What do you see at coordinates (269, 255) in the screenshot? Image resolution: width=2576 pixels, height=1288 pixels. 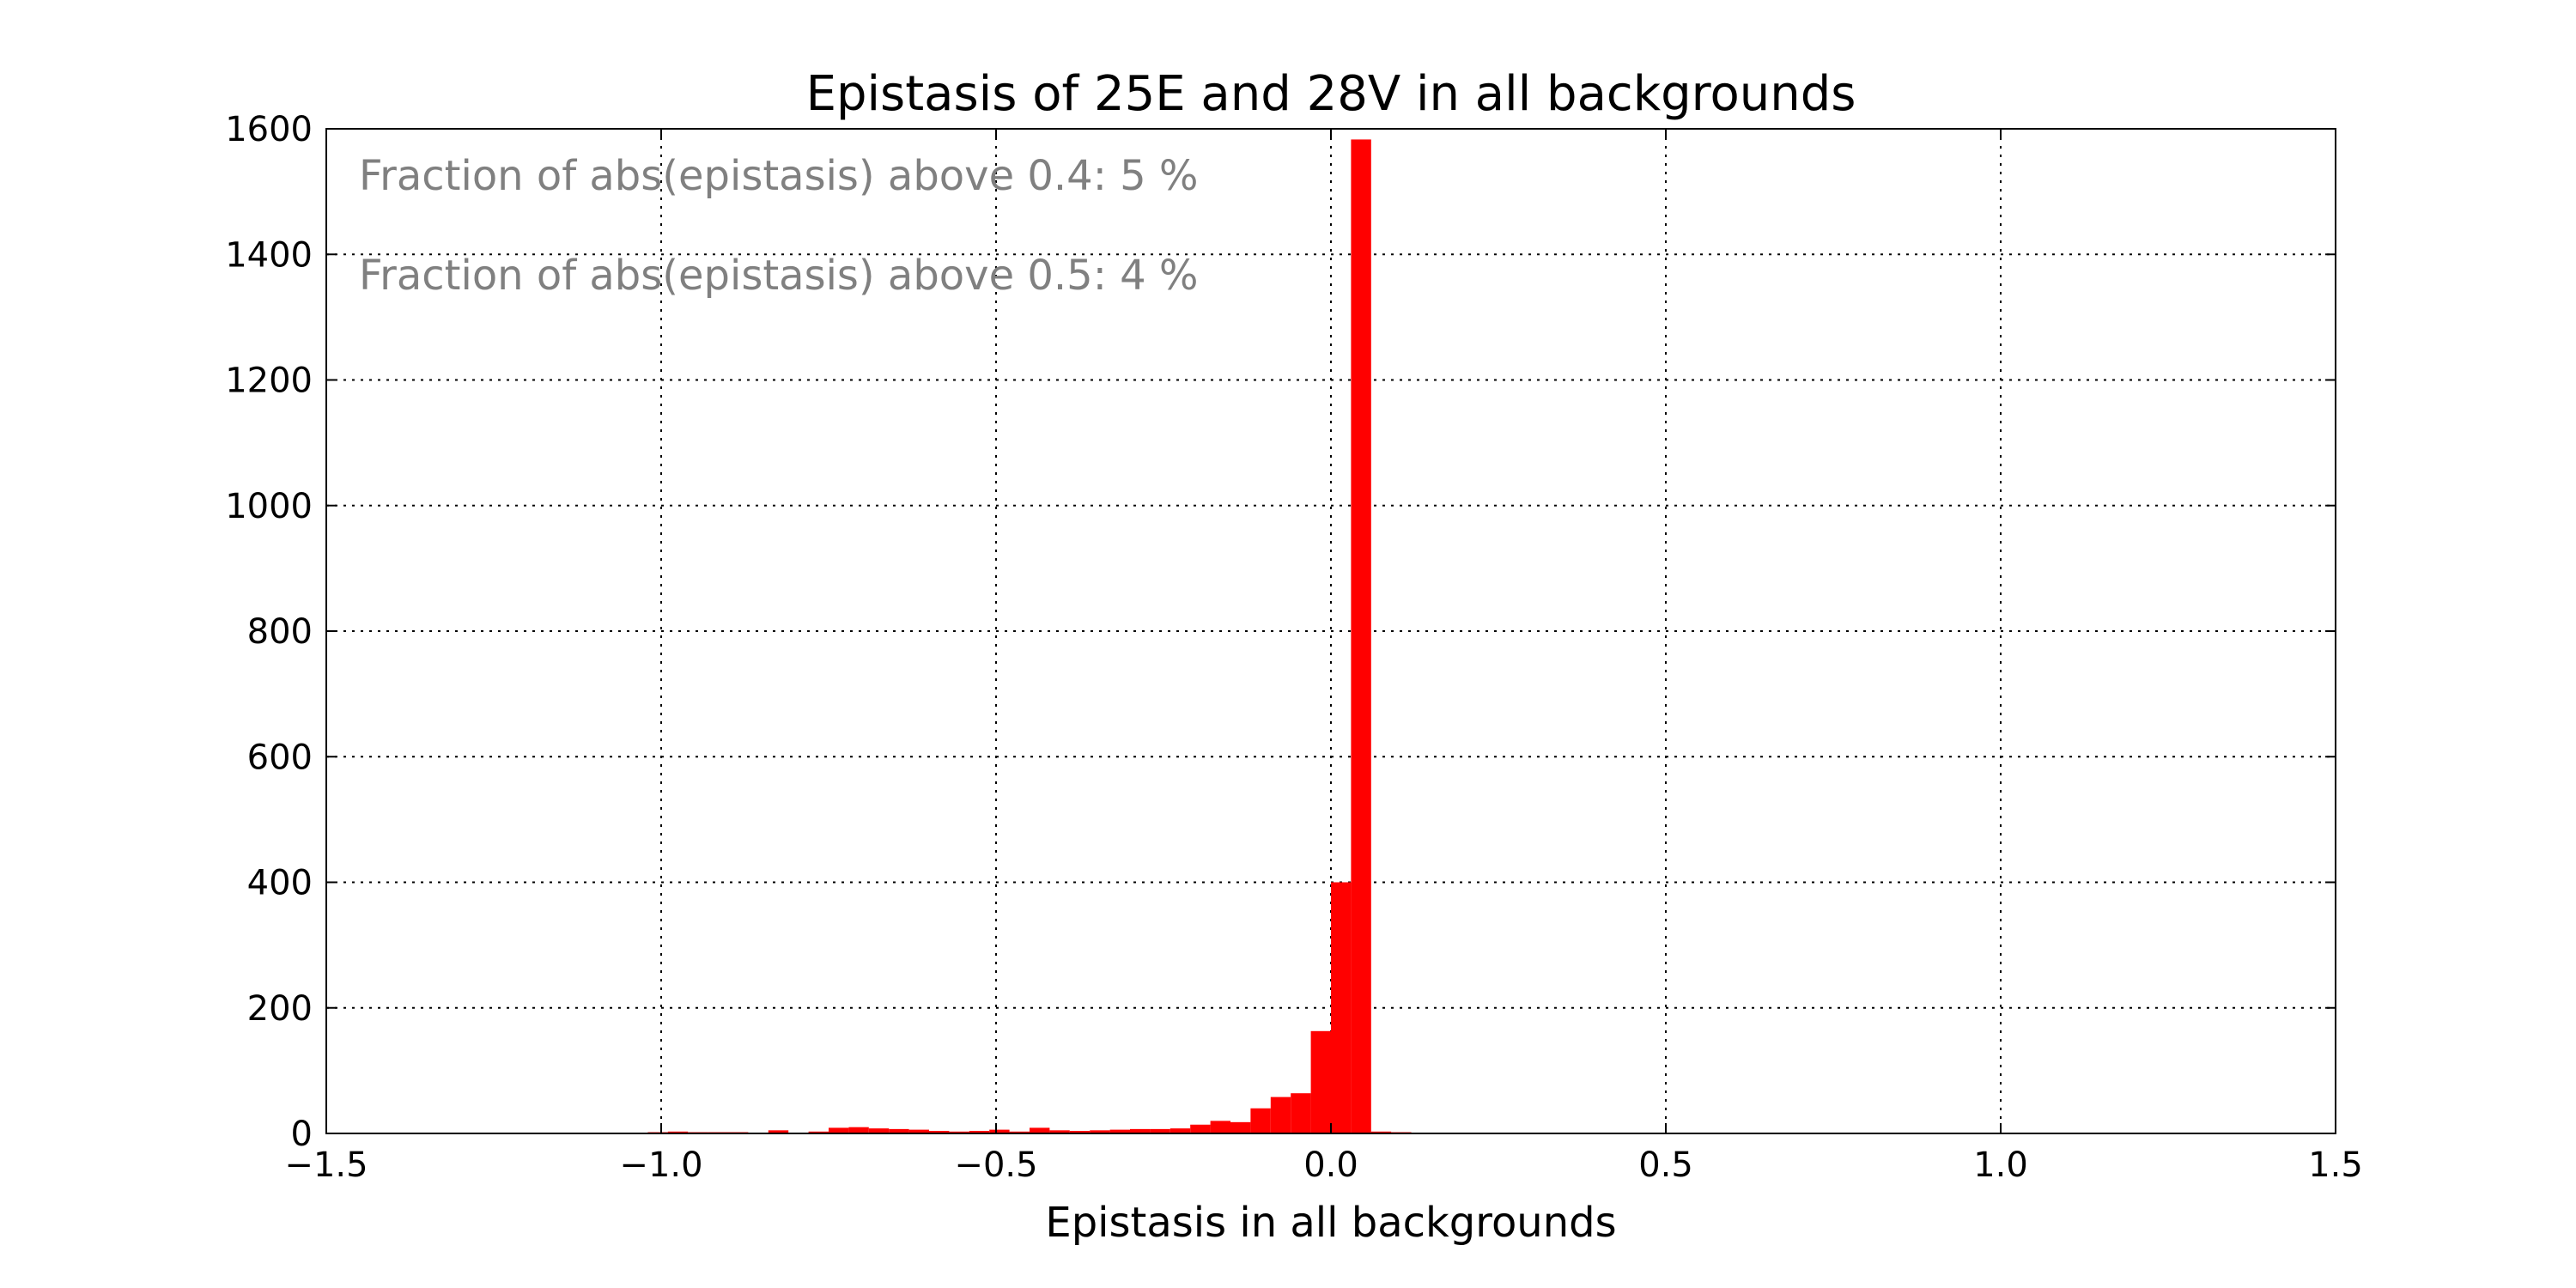 I see `y-tick-label: 1400` at bounding box center [269, 255].